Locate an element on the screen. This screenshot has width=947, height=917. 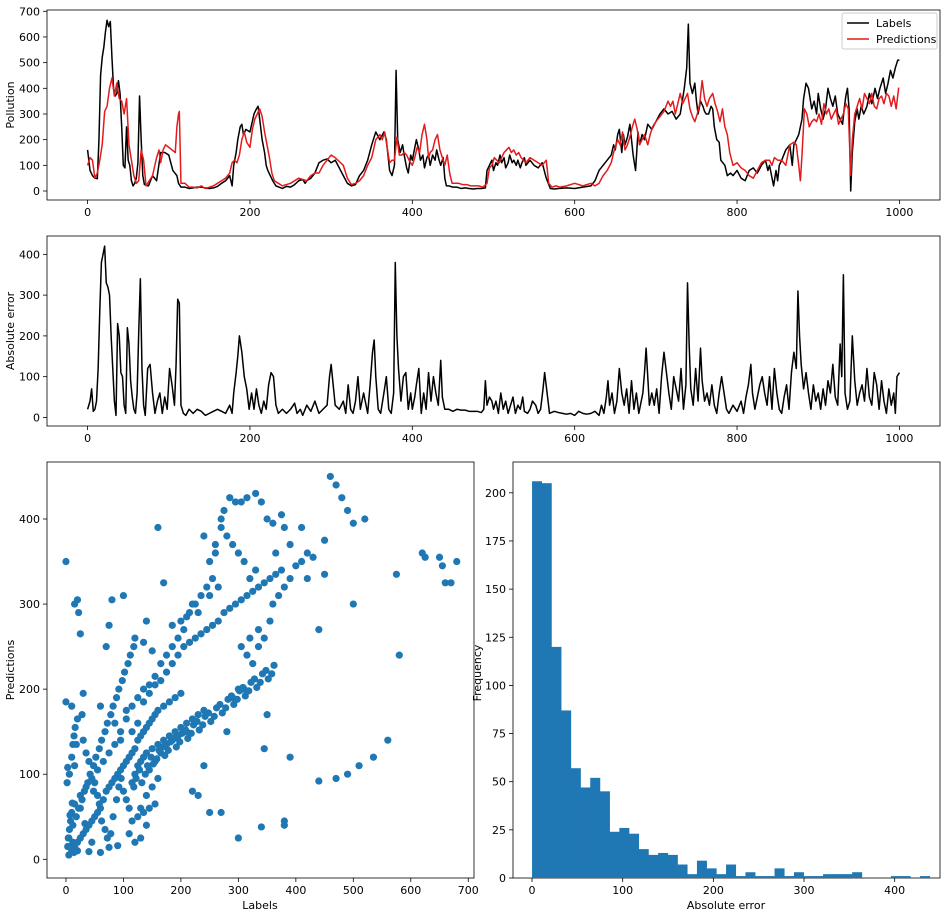
y-tick-label: 200 is located at coordinates (29, 140).